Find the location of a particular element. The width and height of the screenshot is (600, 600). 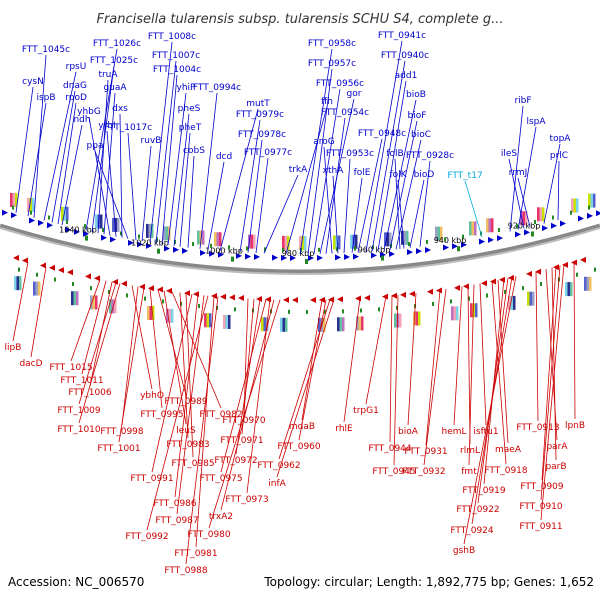

gene-label-ftt_0948c: FTT_0948c is located at coordinates (382, 134).